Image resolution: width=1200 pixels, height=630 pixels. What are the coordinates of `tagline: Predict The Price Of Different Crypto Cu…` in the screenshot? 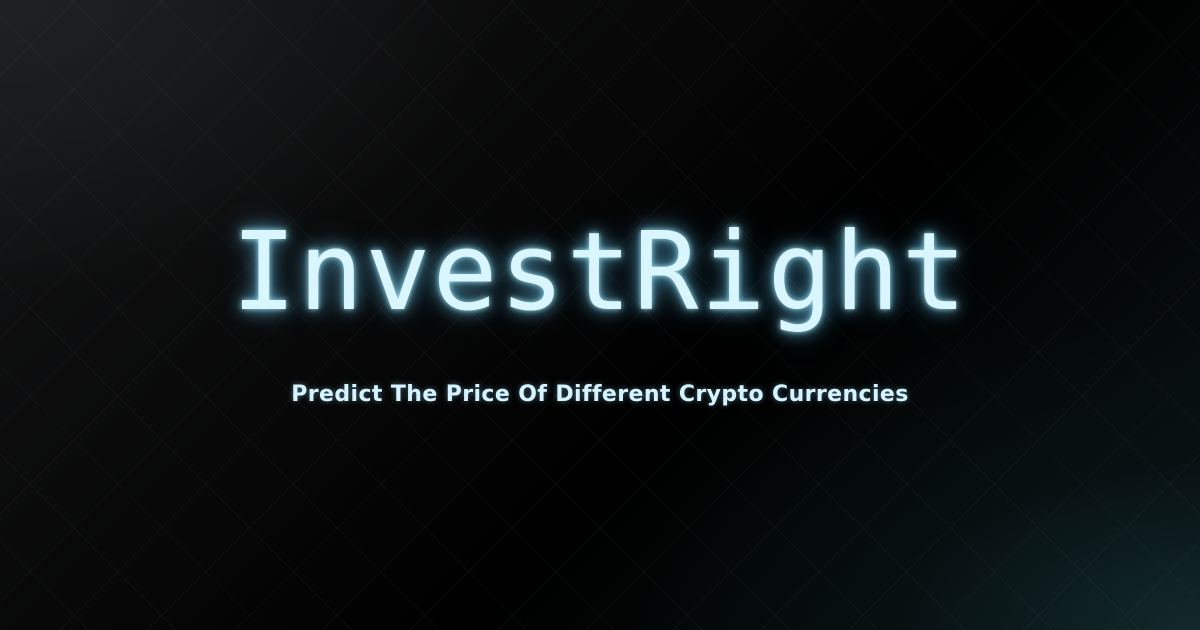 It's located at (600, 394).